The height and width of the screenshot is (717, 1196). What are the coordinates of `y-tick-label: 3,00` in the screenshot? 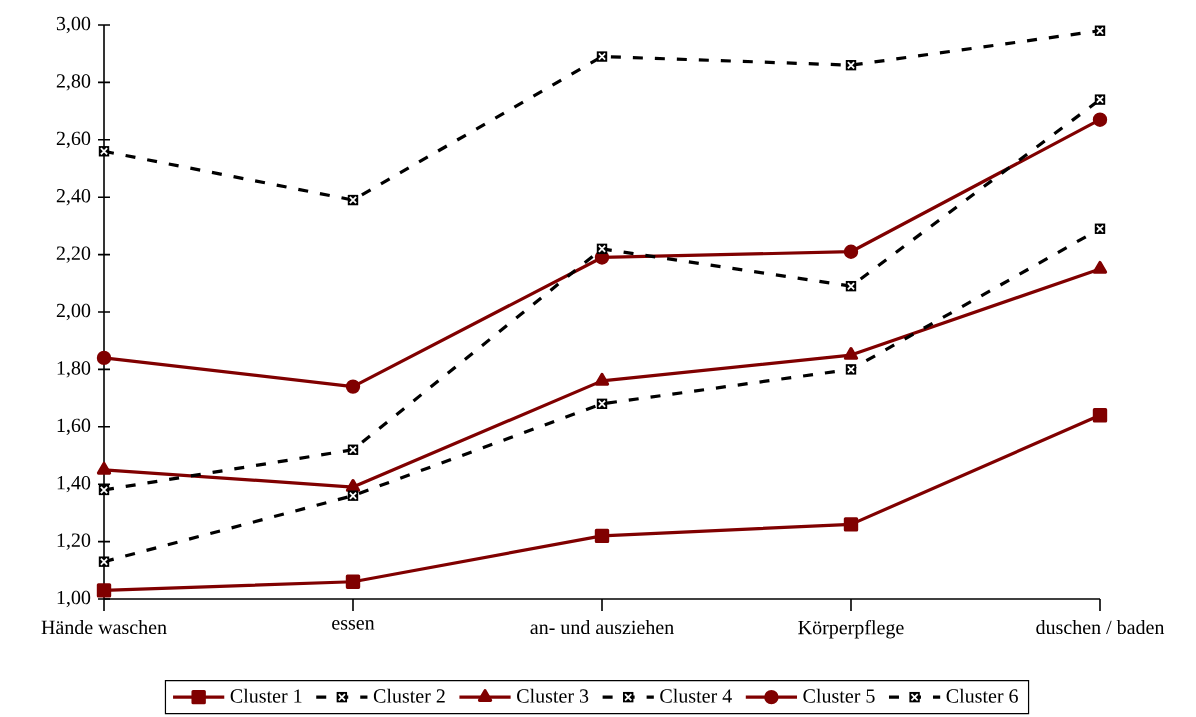 It's located at (73, 25).